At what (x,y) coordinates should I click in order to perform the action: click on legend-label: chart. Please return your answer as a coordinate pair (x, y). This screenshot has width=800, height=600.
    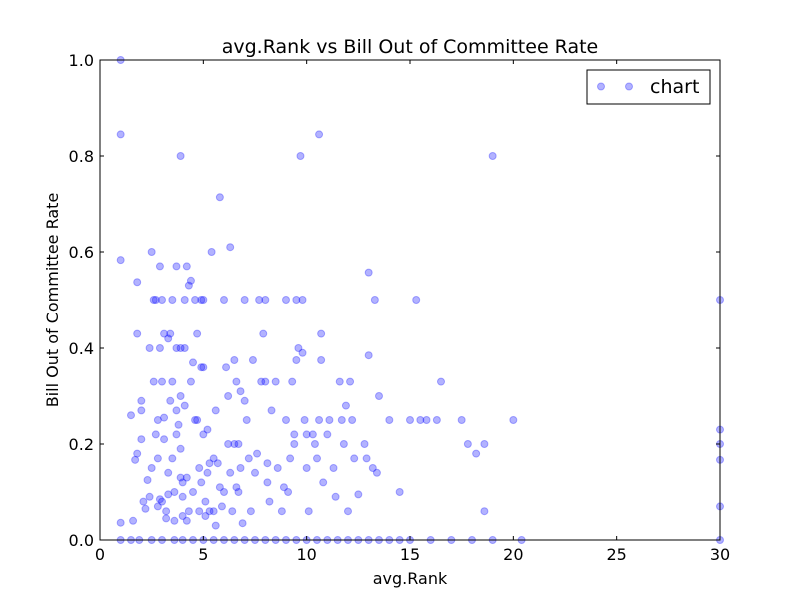
    Looking at the image, I should click on (674, 87).